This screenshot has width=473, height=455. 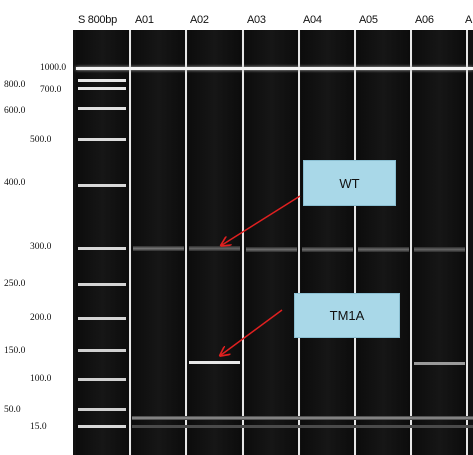 I want to click on wt-callout-label: WT, so click(x=349, y=183).